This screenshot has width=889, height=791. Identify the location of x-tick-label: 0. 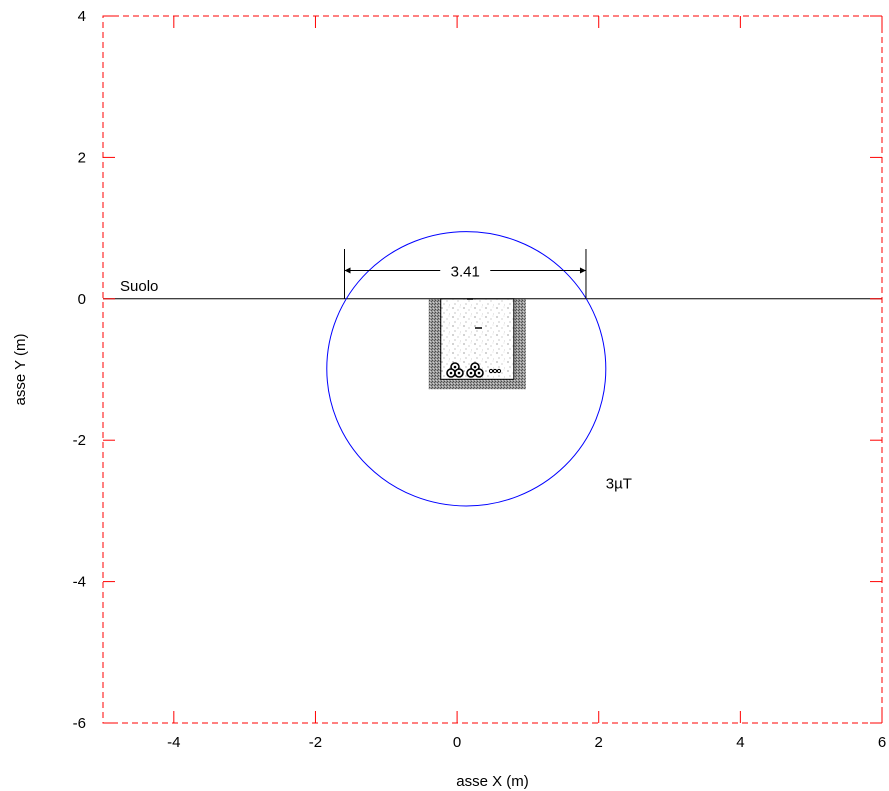
(457, 742).